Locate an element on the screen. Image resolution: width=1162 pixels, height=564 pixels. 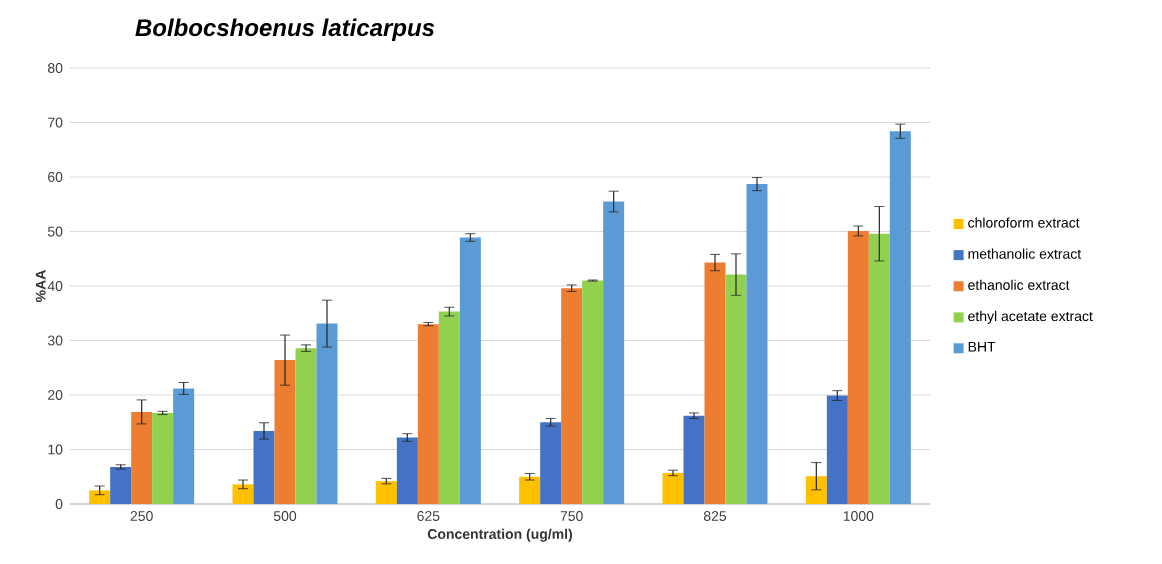
legend-label: ethyl acetate extract is located at coordinates (1030, 317).